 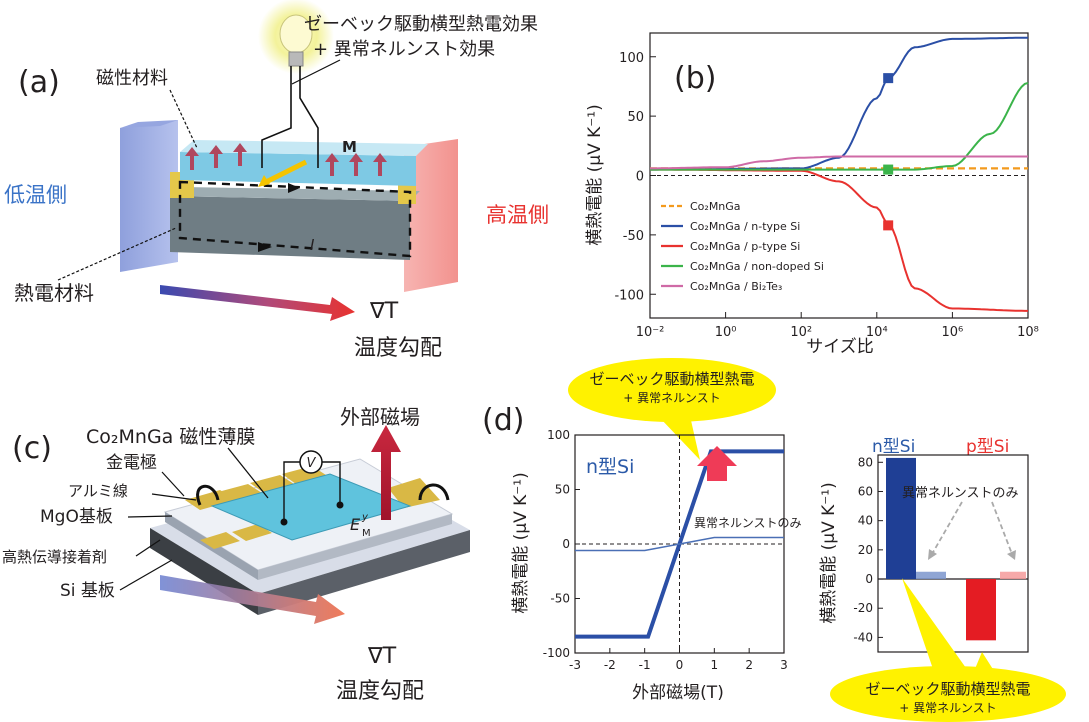 I want to click on magnetization-arrows, so click(x=286, y=159).